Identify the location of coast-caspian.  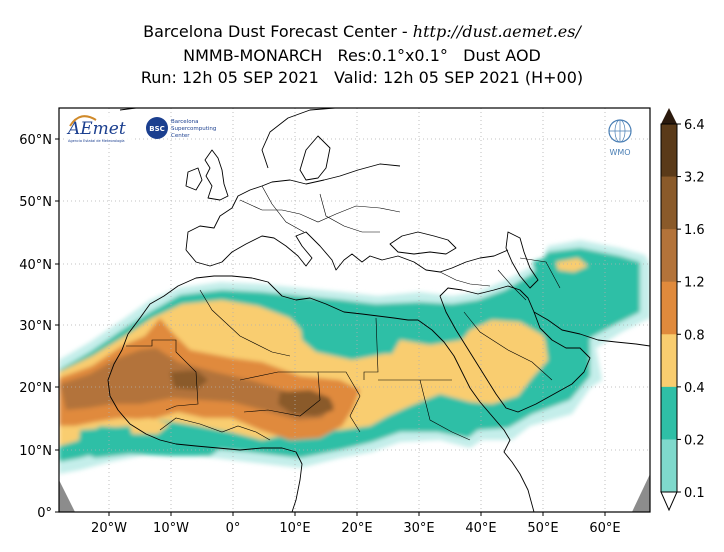
(522, 260).